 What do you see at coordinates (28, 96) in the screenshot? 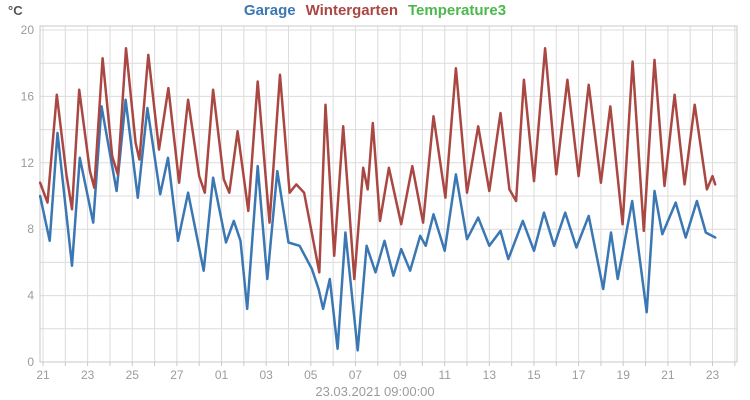
I see `y-tick-label: 16` at bounding box center [28, 96].